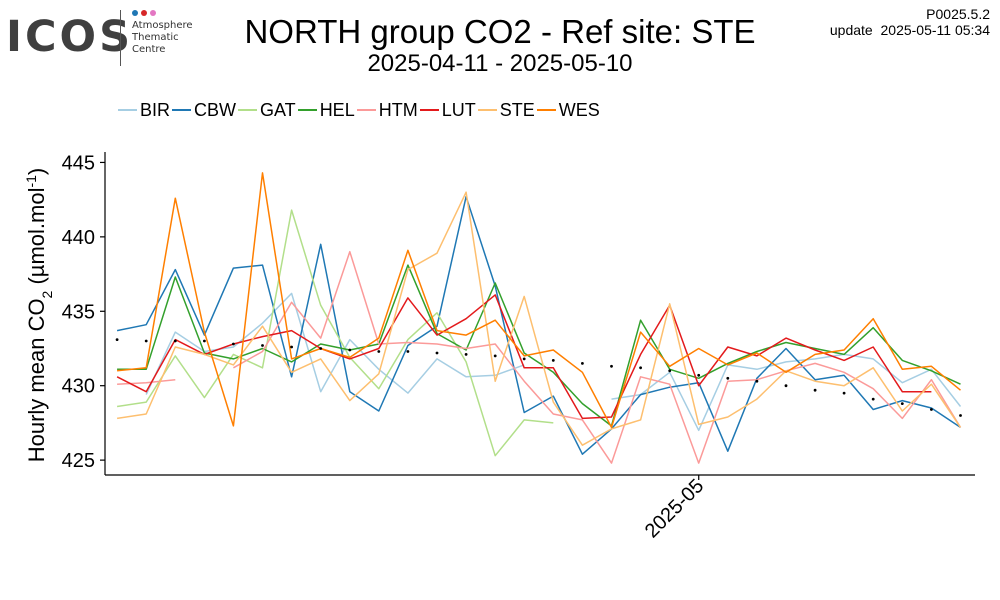 This screenshot has width=1000, height=600. I want to click on logo-subtitle-line: Atmosphere, so click(162, 25).